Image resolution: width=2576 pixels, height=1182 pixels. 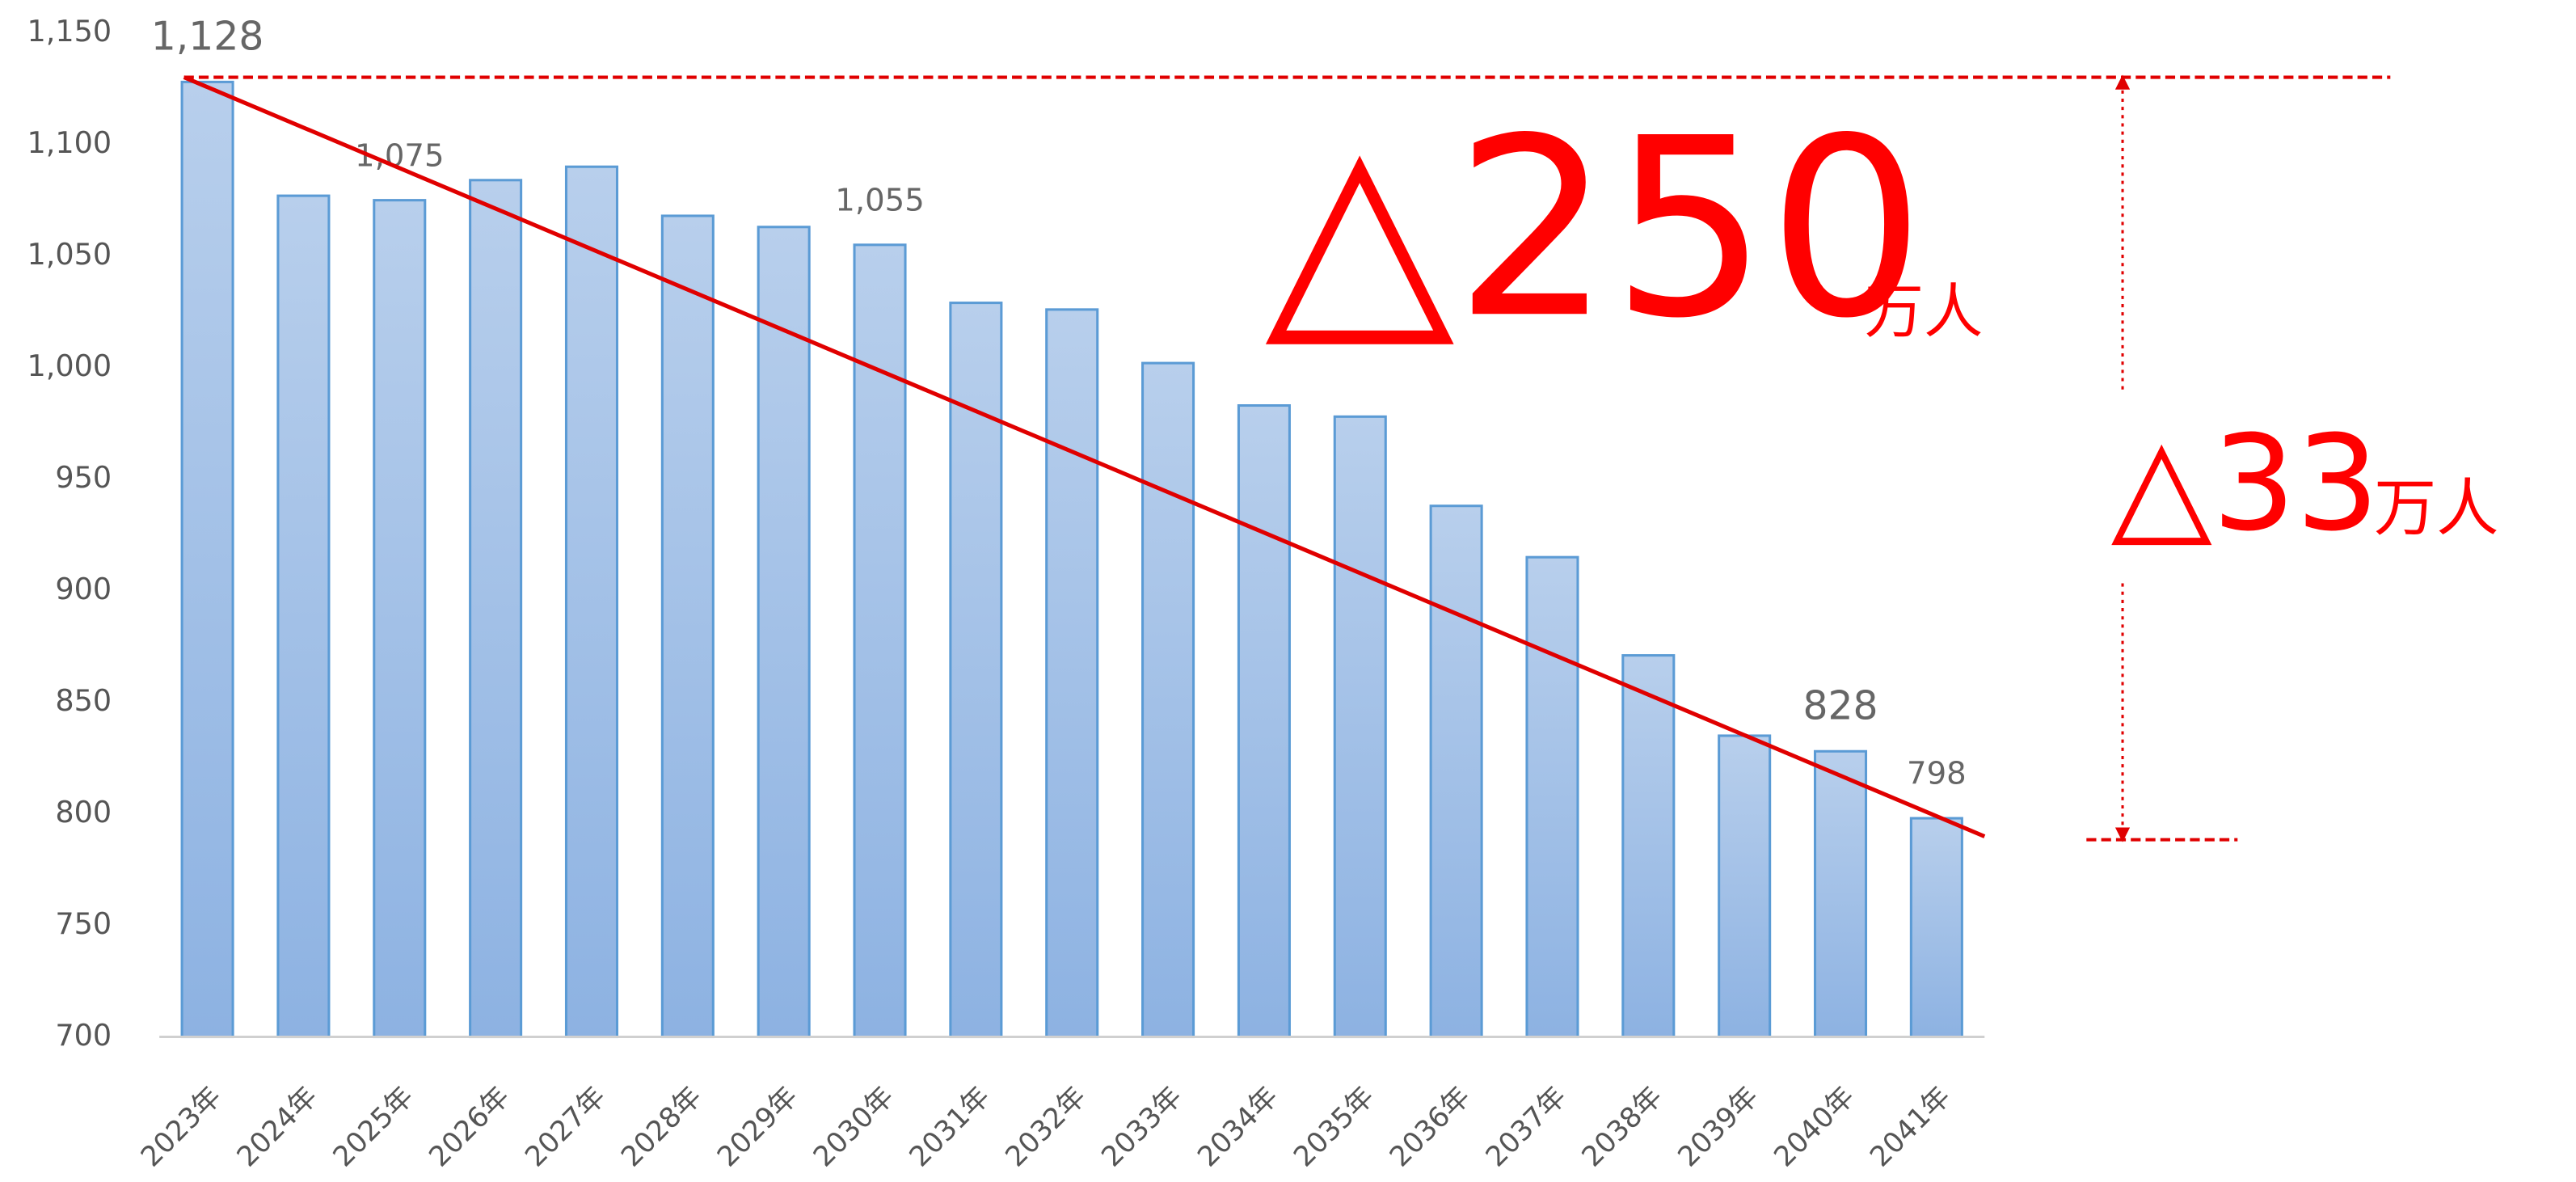 What do you see at coordinates (1237, 1126) in the screenshot?
I see `x-tick-label: 2034年` at bounding box center [1237, 1126].